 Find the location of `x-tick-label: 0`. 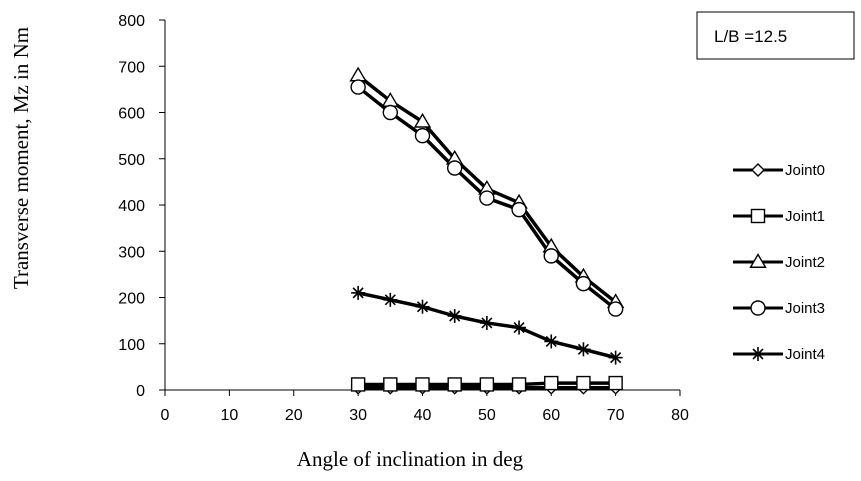

x-tick-label: 0 is located at coordinates (165, 415).